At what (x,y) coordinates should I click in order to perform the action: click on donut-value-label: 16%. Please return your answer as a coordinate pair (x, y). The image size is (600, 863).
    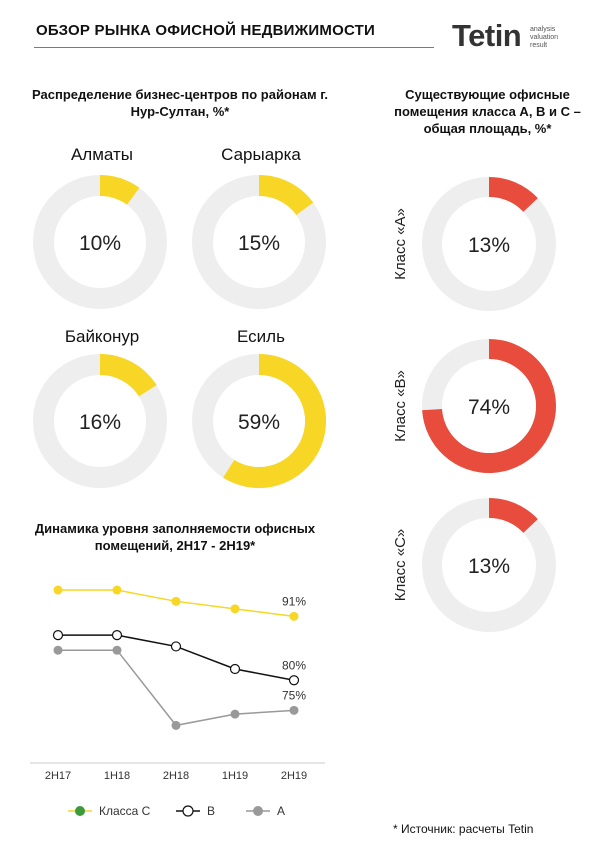
    Looking at the image, I should click on (100, 422).